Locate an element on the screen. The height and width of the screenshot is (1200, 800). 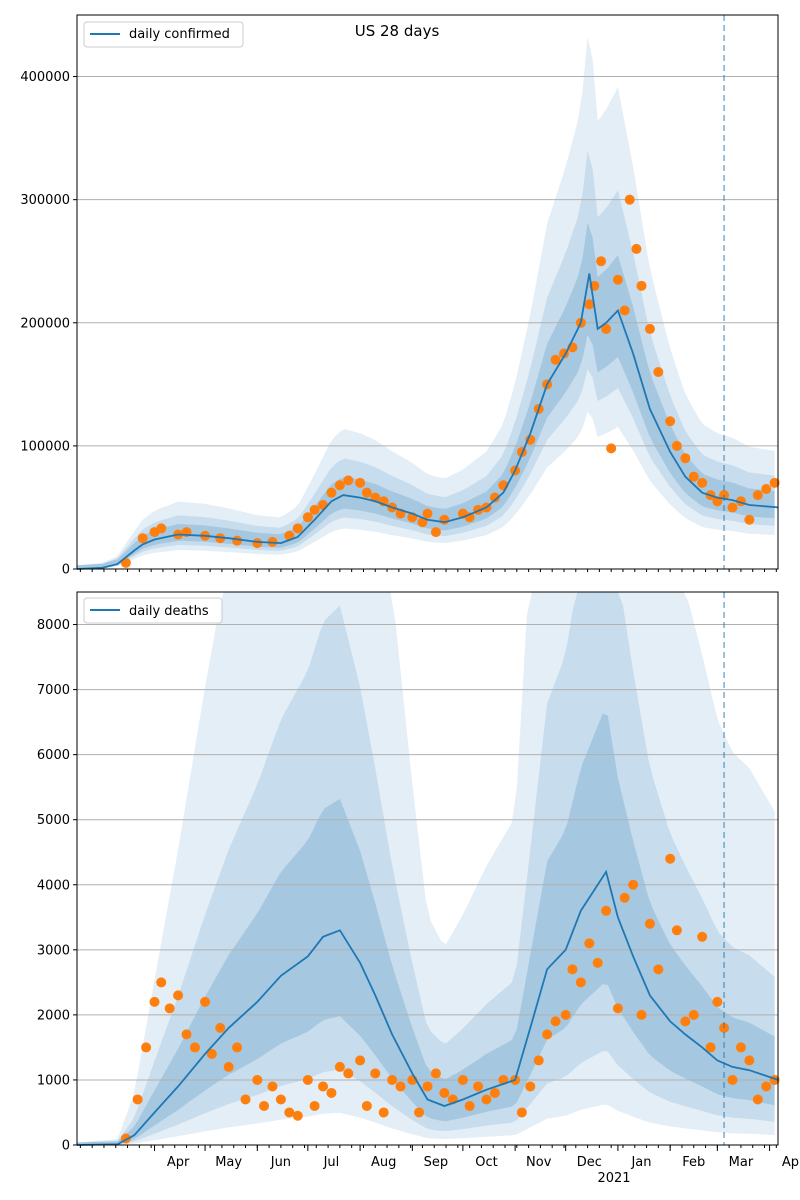
x-tick-label: Oct is located at coordinates (486, 1162).